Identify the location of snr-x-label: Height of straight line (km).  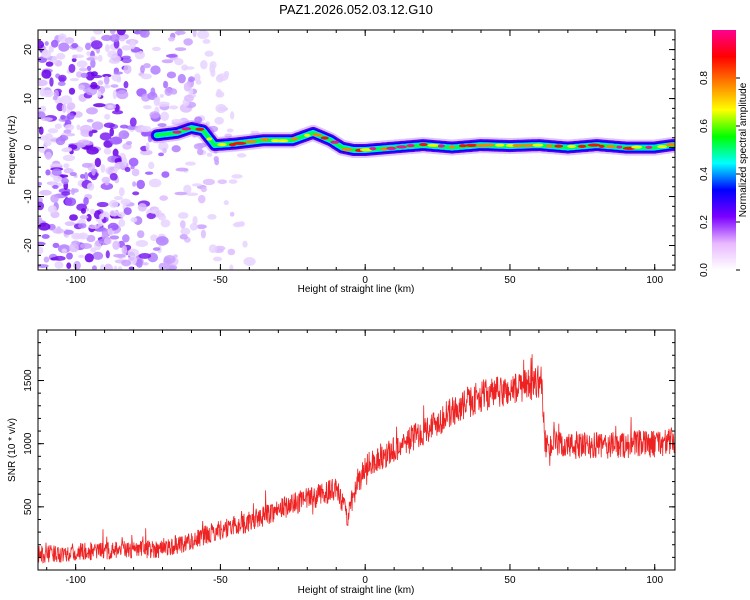
(356, 590).